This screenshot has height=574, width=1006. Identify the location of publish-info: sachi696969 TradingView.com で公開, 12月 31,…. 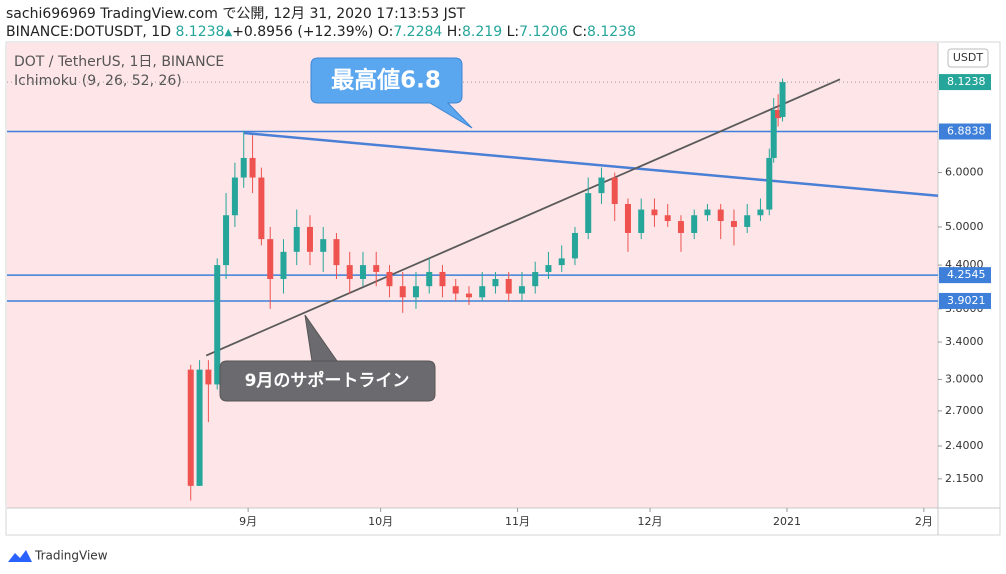
(236, 14).